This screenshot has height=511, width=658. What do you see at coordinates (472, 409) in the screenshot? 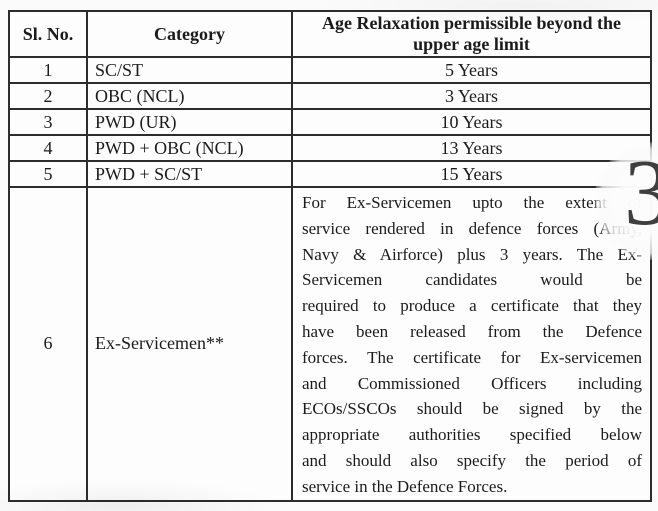
I see `relaxation-line: ECOs/SSCOs should be signed by the` at bounding box center [472, 409].